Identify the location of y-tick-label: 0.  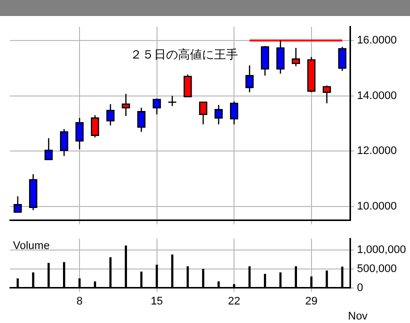
(360, 288).